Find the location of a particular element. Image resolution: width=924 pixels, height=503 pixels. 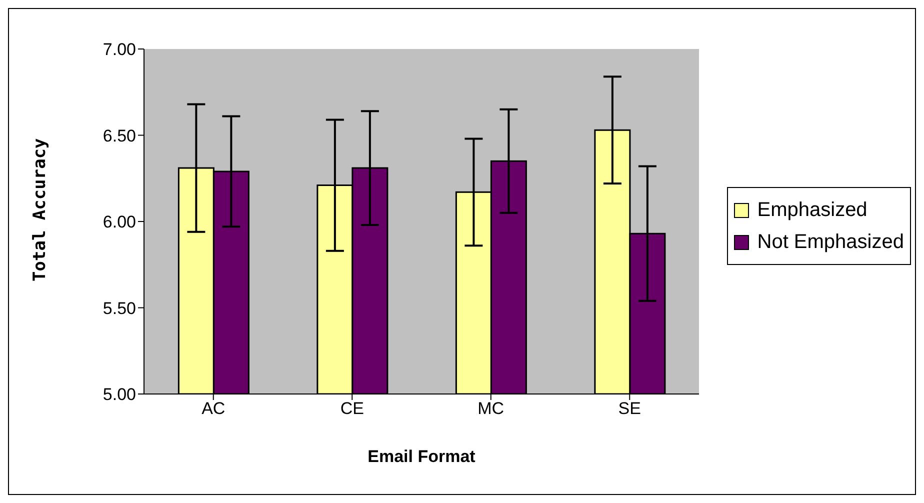

y-axis-title: Total Accuracy is located at coordinates (40, 210).